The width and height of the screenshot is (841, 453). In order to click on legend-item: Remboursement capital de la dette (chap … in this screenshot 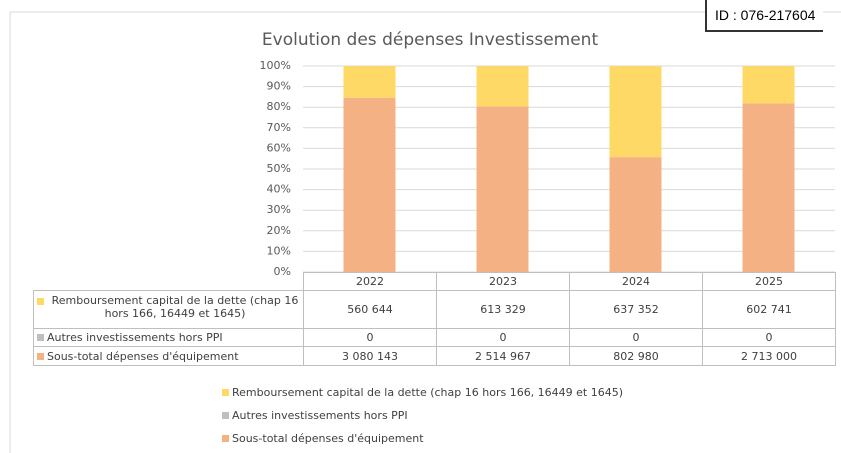, I will do `click(422, 392)`.